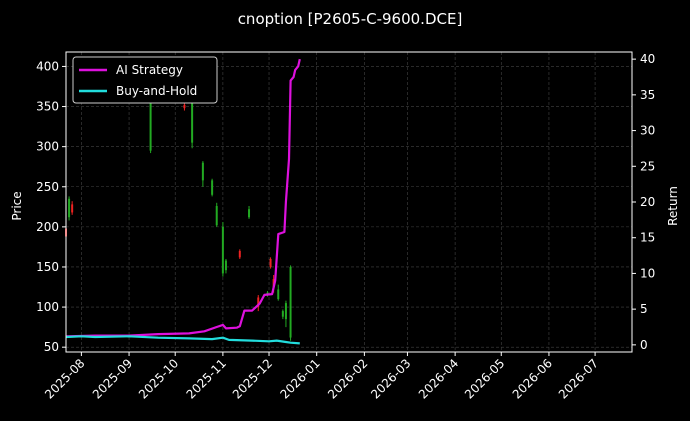 Image resolution: width=690 pixels, height=421 pixels. I want to click on y-right-tick-label: 40, so click(647, 59).